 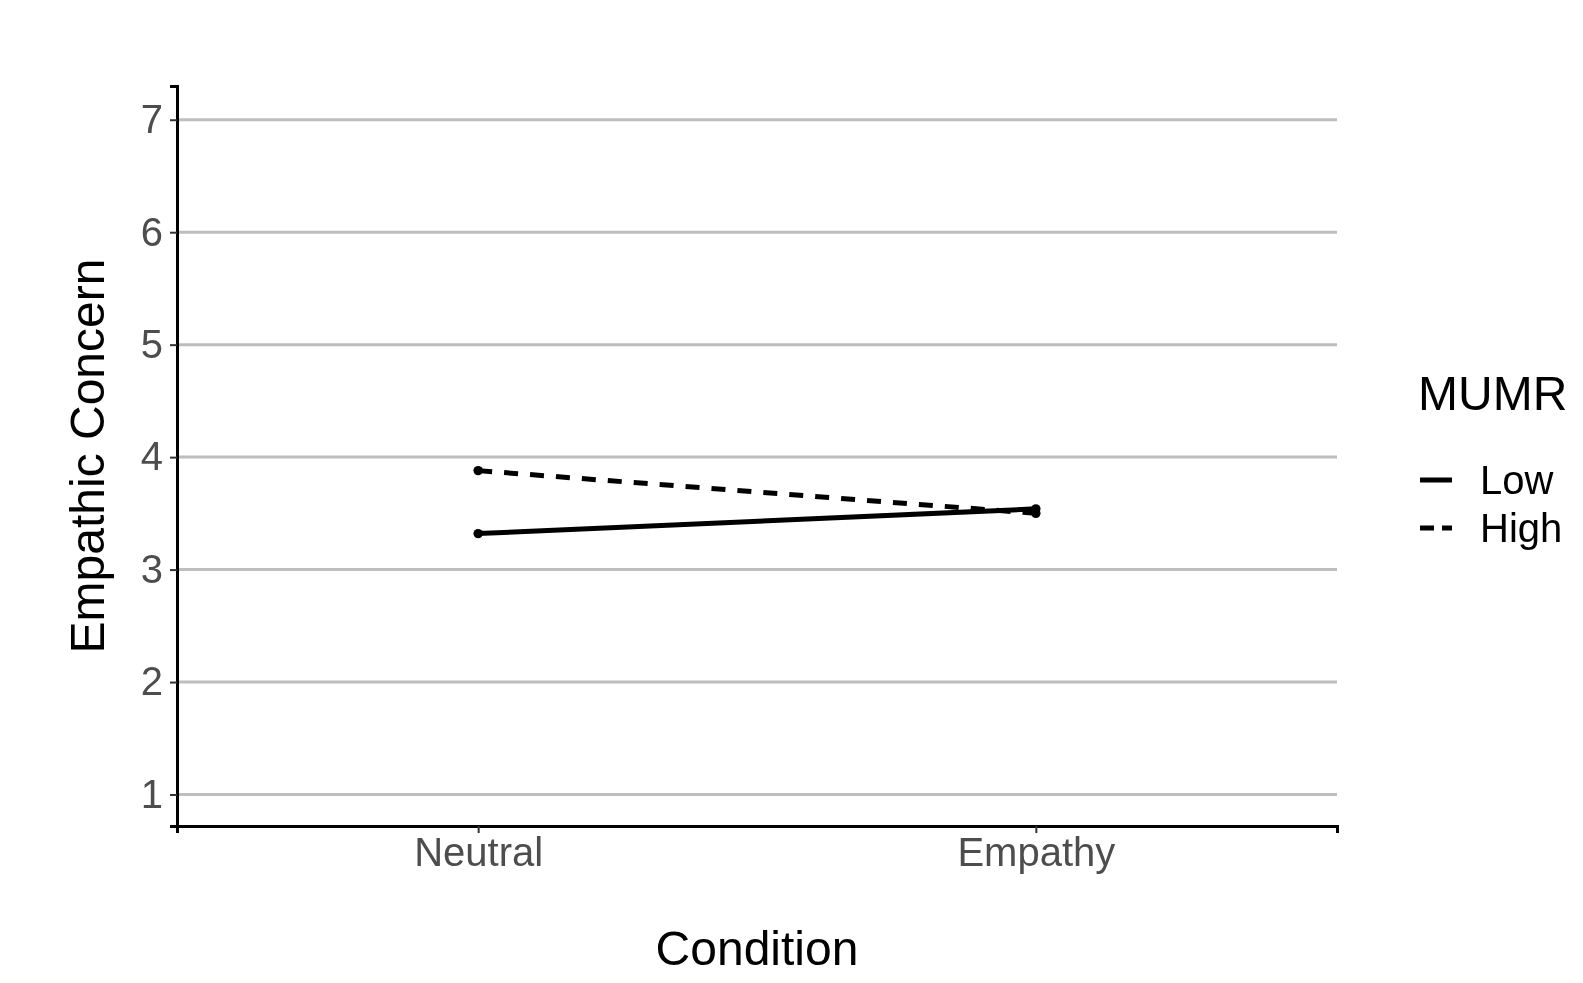 I want to click on y-tick-label: 4, so click(x=151, y=456).